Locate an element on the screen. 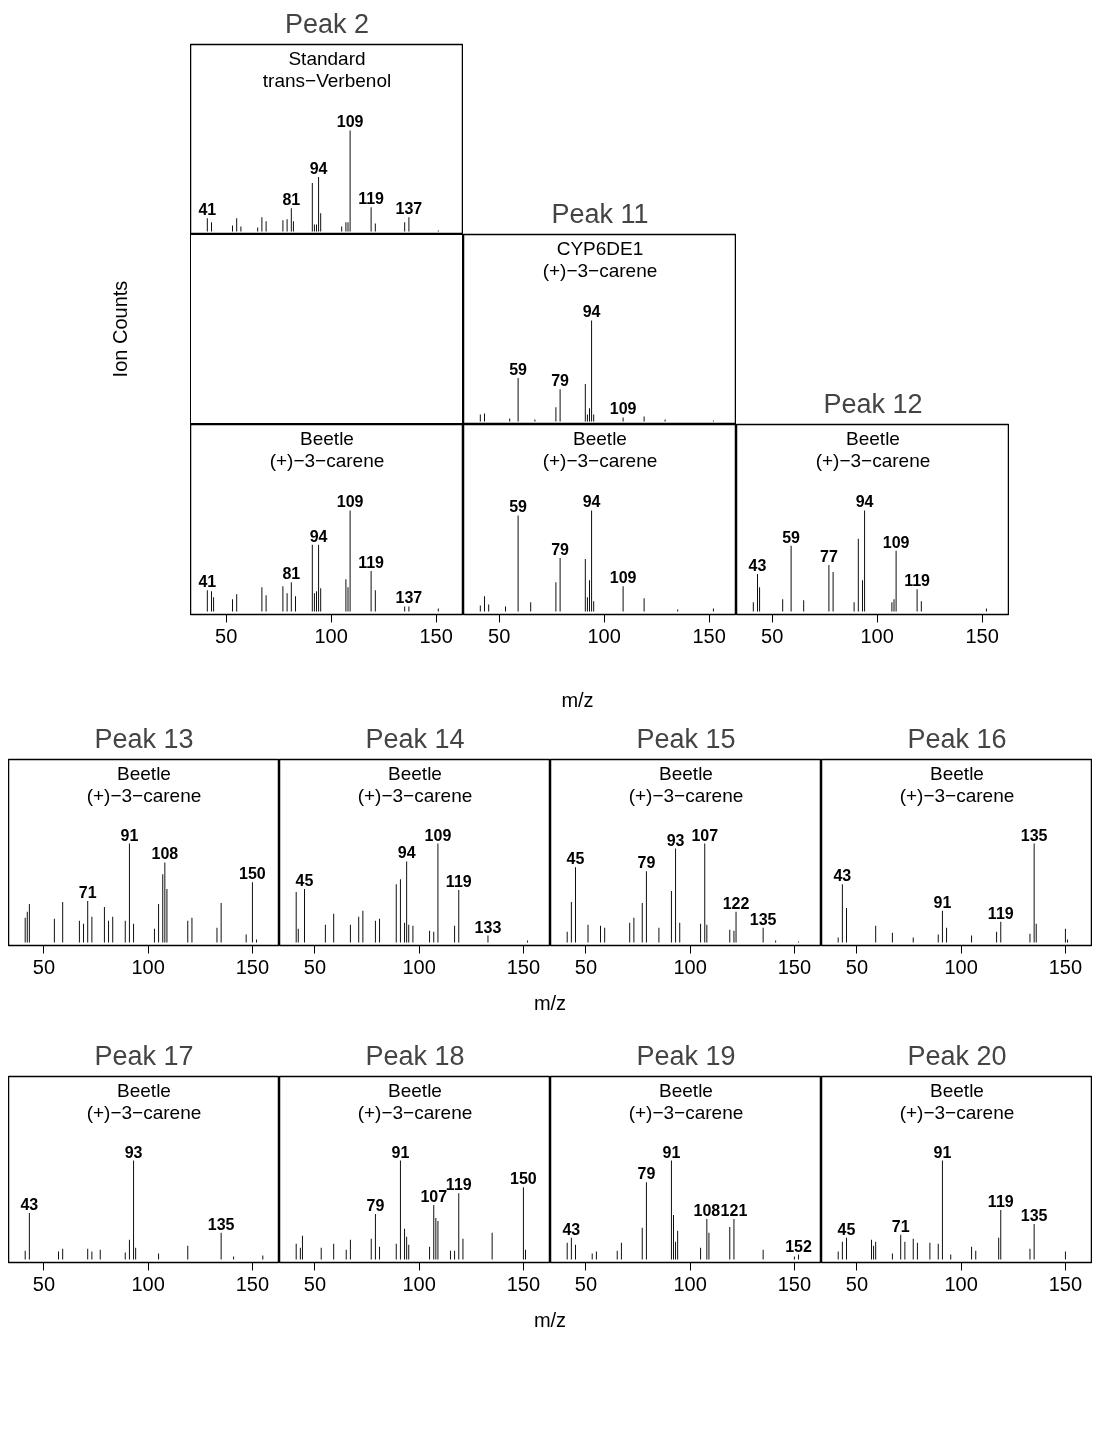 Image resolution: width=1097 pixels, height=1443 pixels. chart-title: Peak 20 is located at coordinates (957, 1055).